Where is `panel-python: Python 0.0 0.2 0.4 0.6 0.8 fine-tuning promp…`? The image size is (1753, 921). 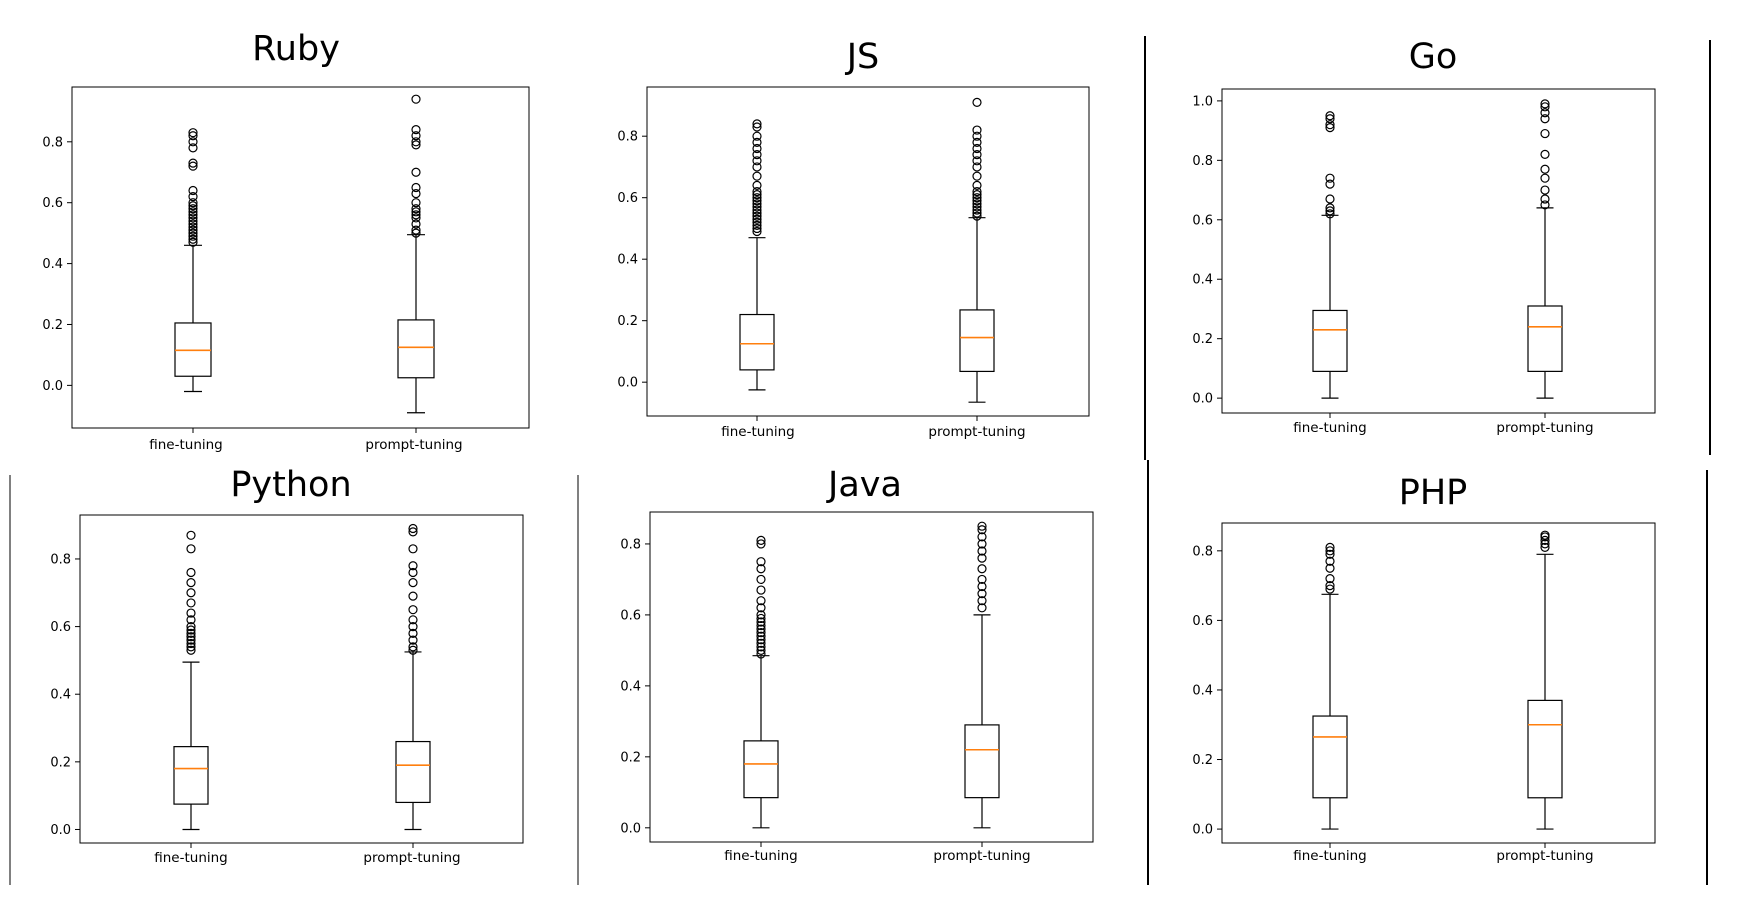
panel-python: Python 0.0 0.2 0.4 0.6 0.8 fine-tuning promp… is located at coordinates (287, 665).